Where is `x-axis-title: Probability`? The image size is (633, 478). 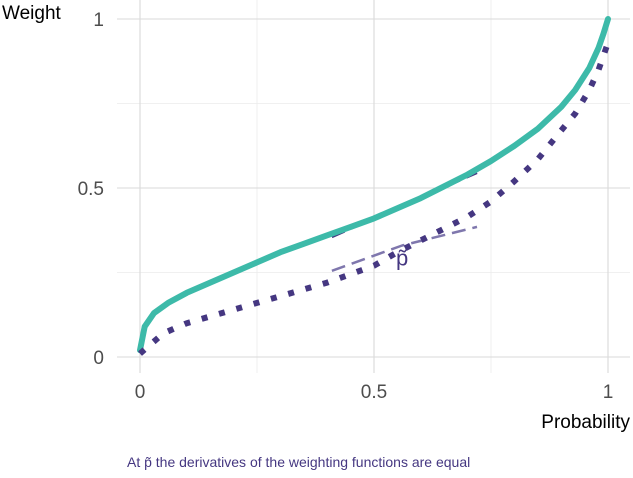
x-axis-title: Probability is located at coordinates (585, 422).